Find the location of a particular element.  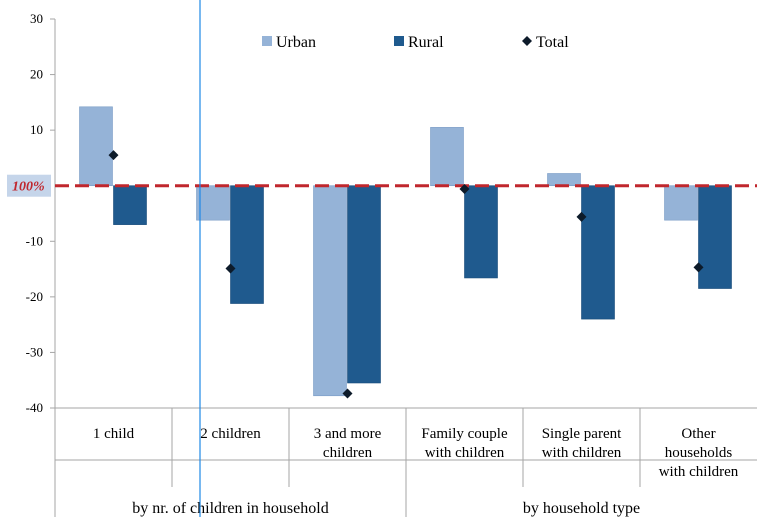

y-tick-label: 30 is located at coordinates (36, 18).